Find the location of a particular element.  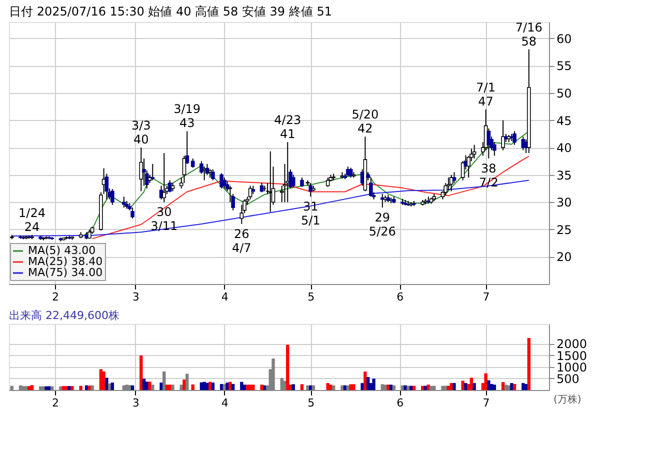

y-tick-label: 40 is located at coordinates (564, 148).